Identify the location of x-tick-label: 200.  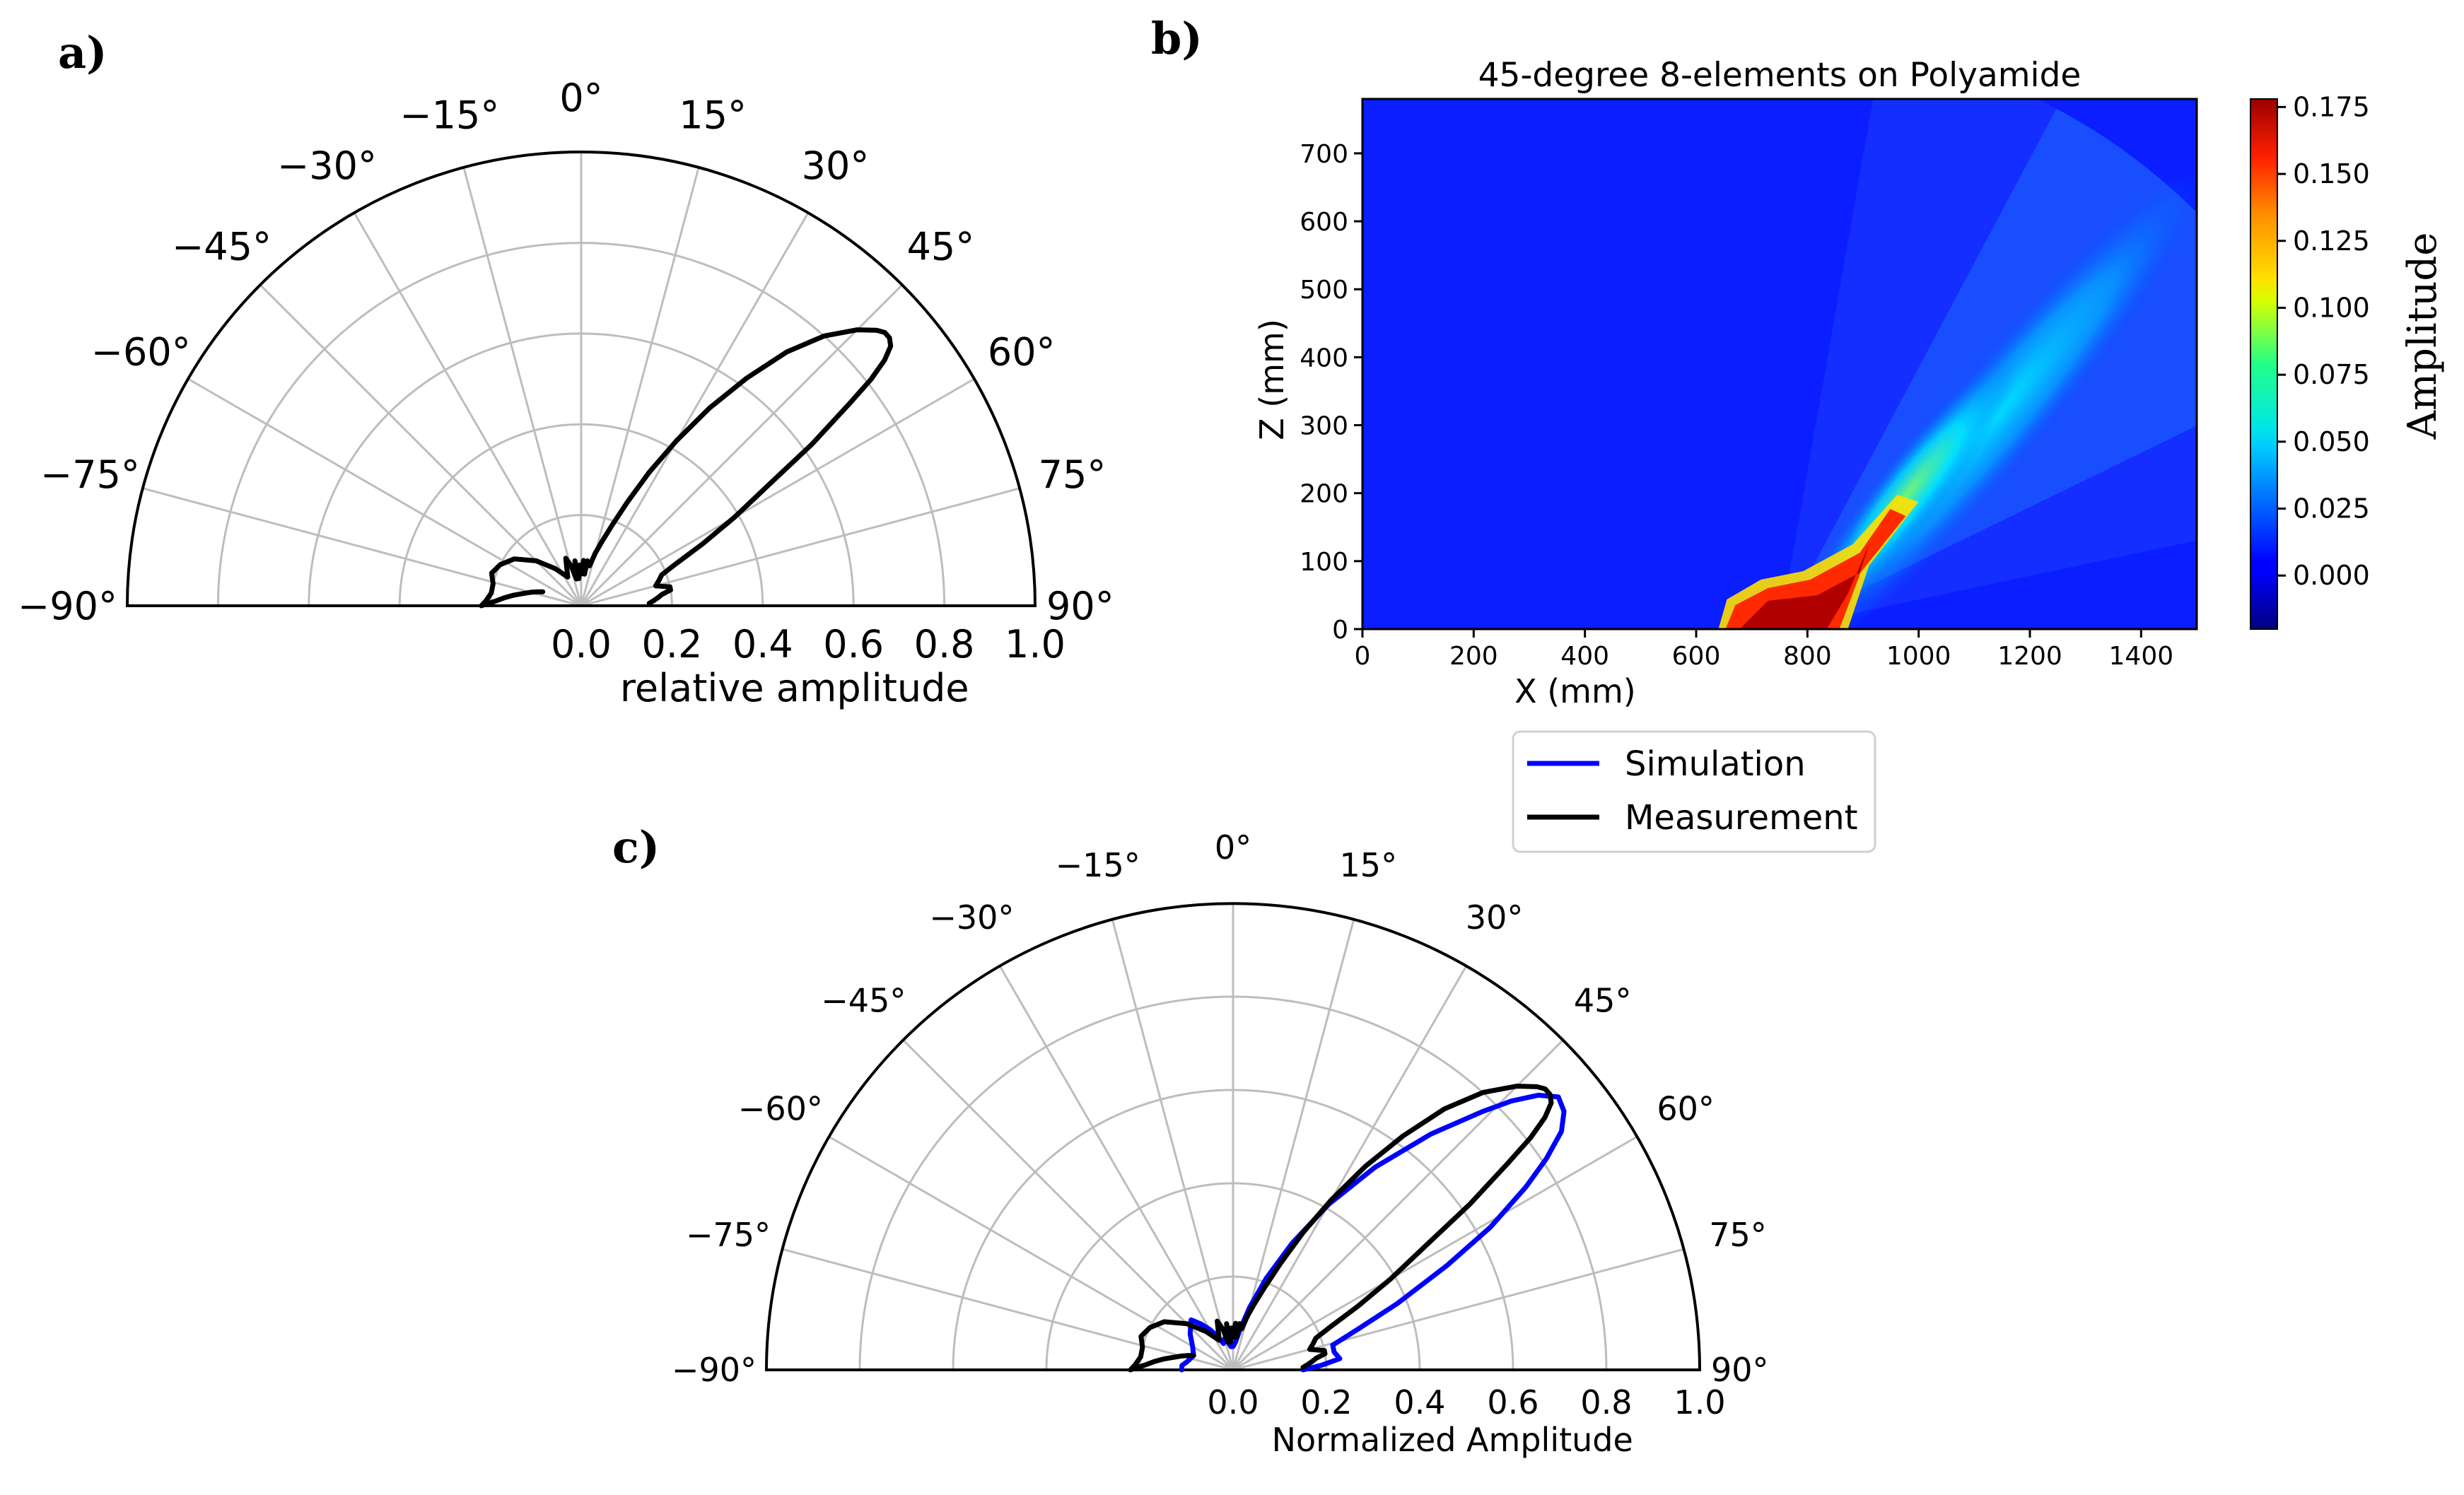
(1474, 656).